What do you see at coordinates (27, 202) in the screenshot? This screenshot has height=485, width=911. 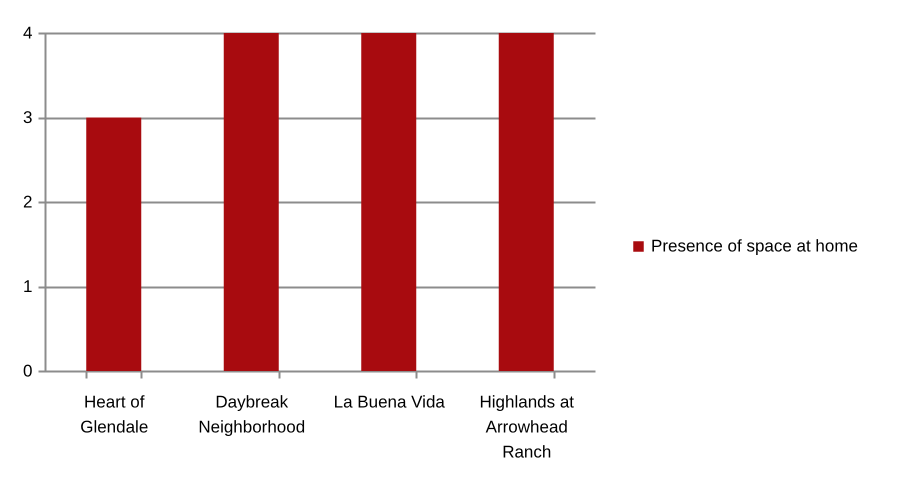 I see `y-tick-label: 2` at bounding box center [27, 202].